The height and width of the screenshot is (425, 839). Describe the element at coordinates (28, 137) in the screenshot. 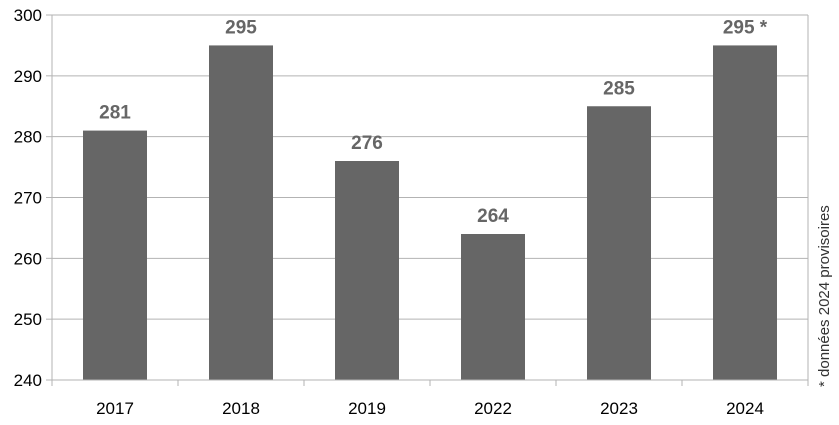

I see `y-tick-label: 280` at that location.